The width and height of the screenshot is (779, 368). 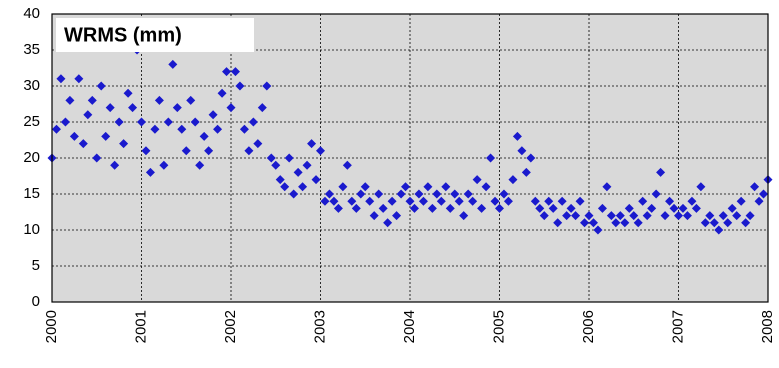 I want to click on x-tick-label: 2004, so click(x=409, y=326).